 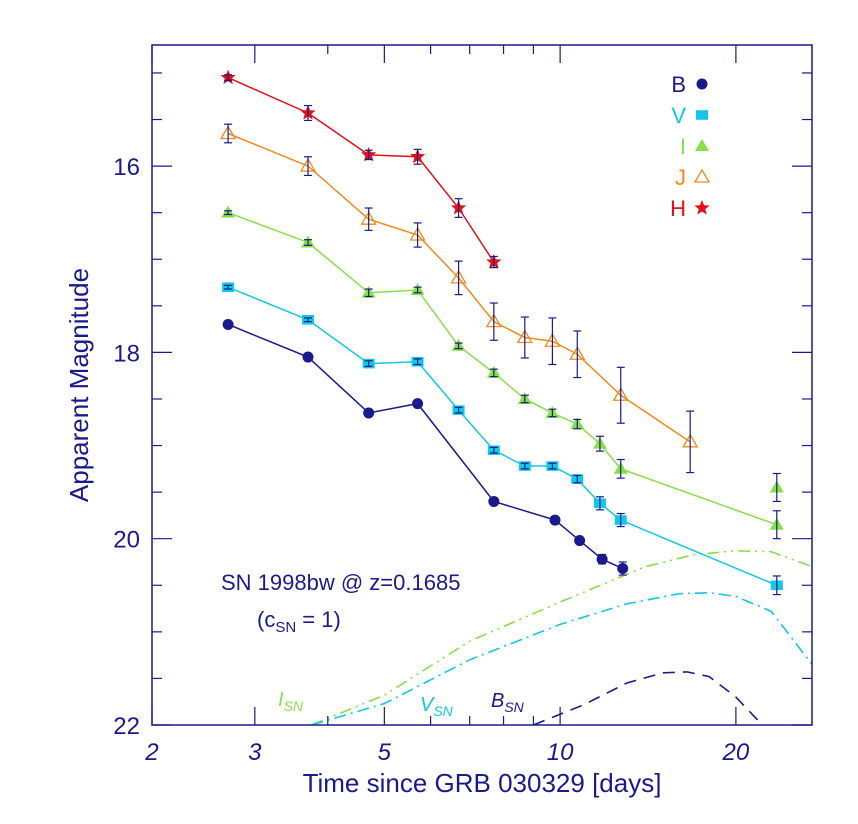 I want to click on legend-marker-j, so click(x=702, y=175).